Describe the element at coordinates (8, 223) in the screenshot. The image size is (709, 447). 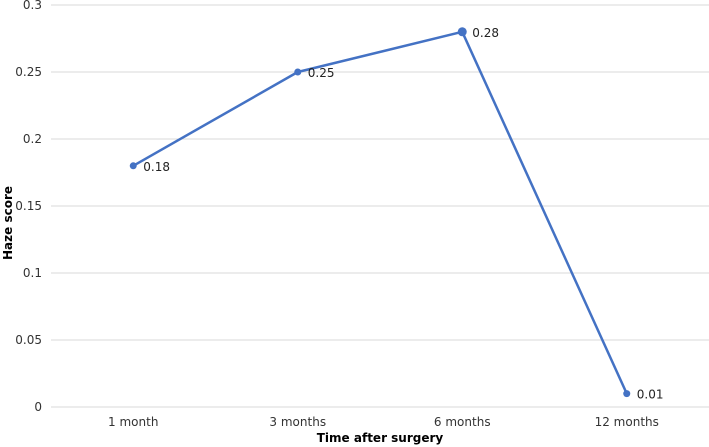
I see `y-axis-title: Haze score` at that location.